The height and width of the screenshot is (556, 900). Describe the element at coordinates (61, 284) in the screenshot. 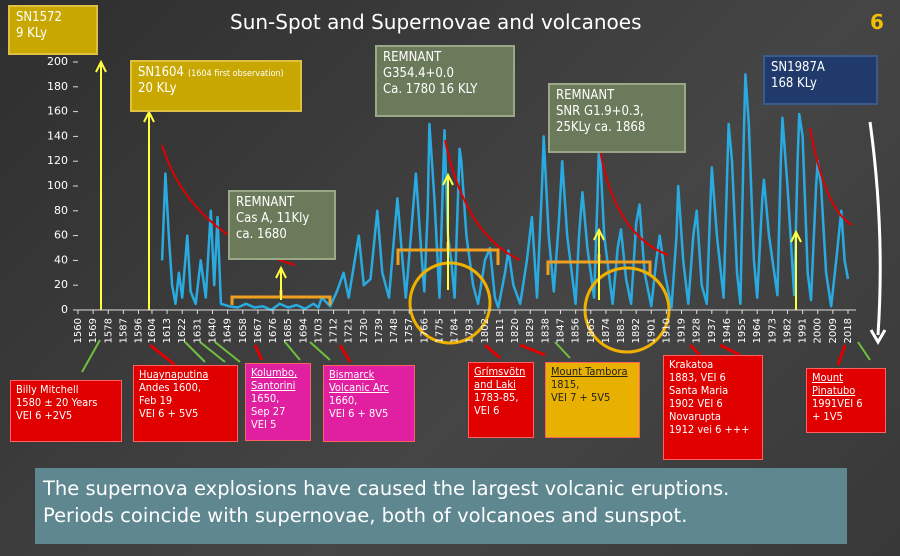

I see `y-tick-label: 20` at that location.